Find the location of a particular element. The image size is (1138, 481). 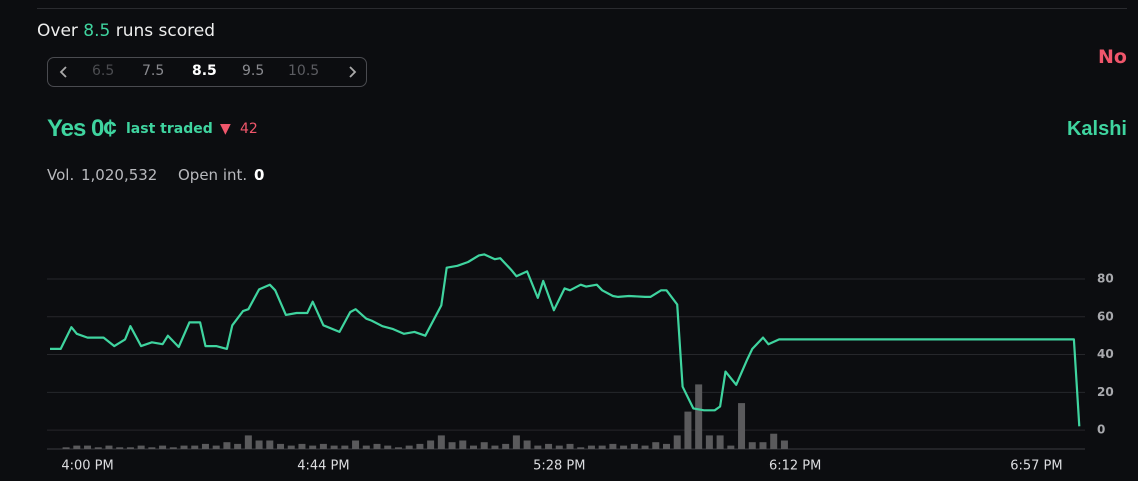

y-tick-label: 0 is located at coordinates (1101, 430).